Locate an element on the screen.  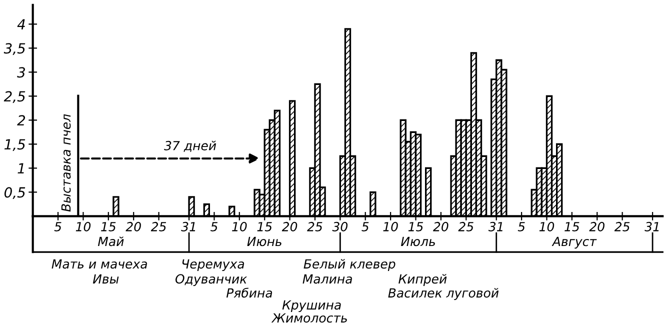
text: Август is located at coordinates (574, 242).